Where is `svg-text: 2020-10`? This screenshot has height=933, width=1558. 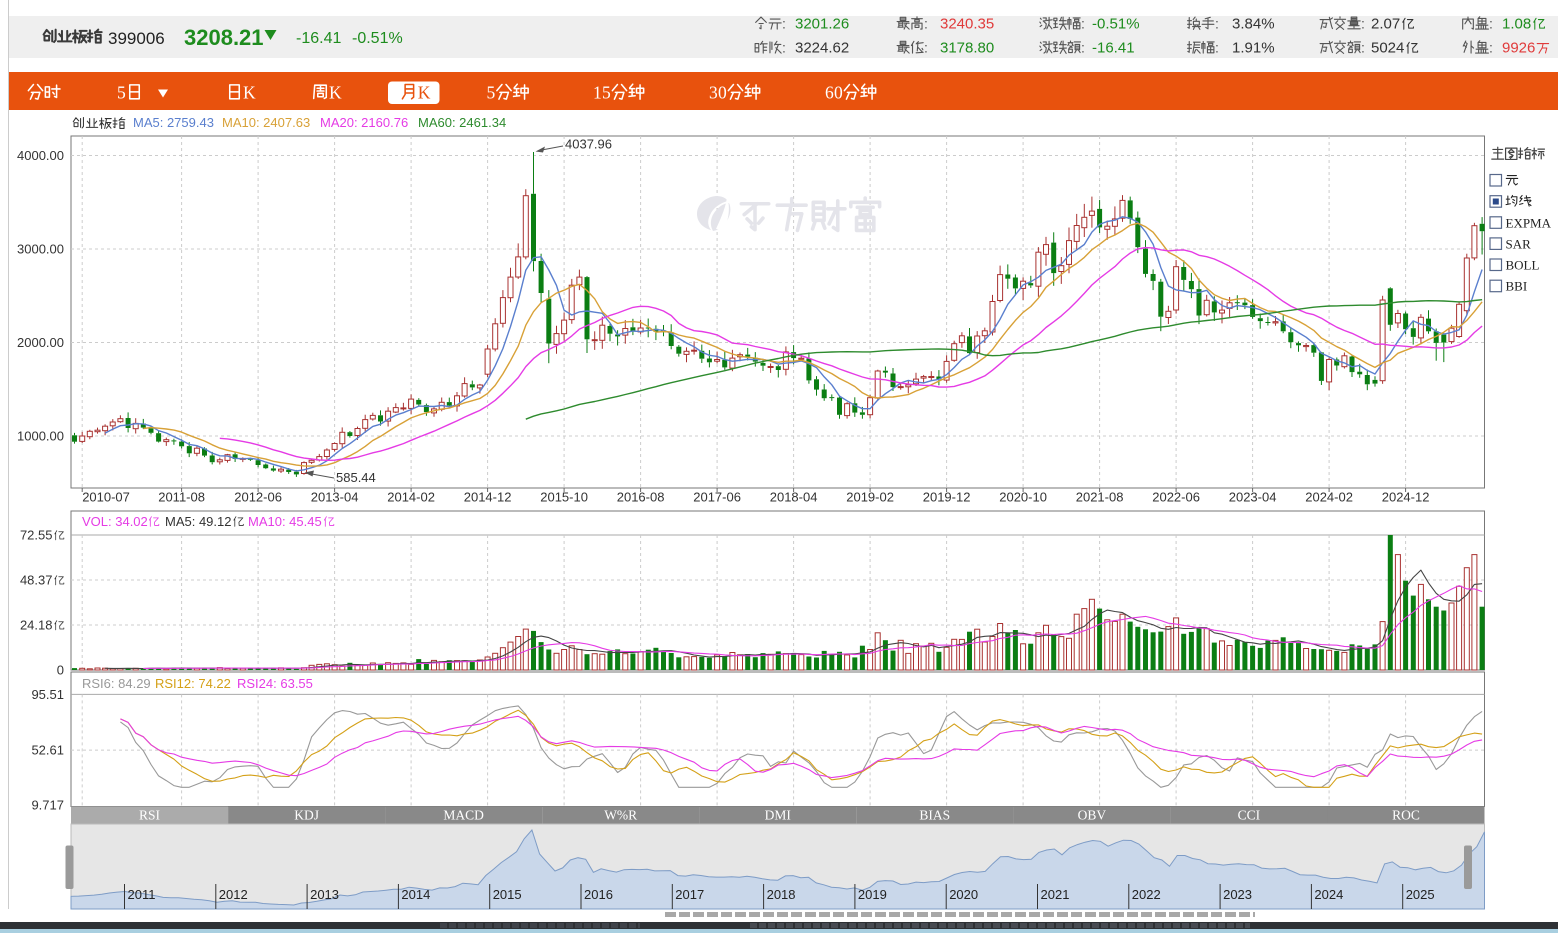
svg-text: 2020-10 is located at coordinates (1023, 497).